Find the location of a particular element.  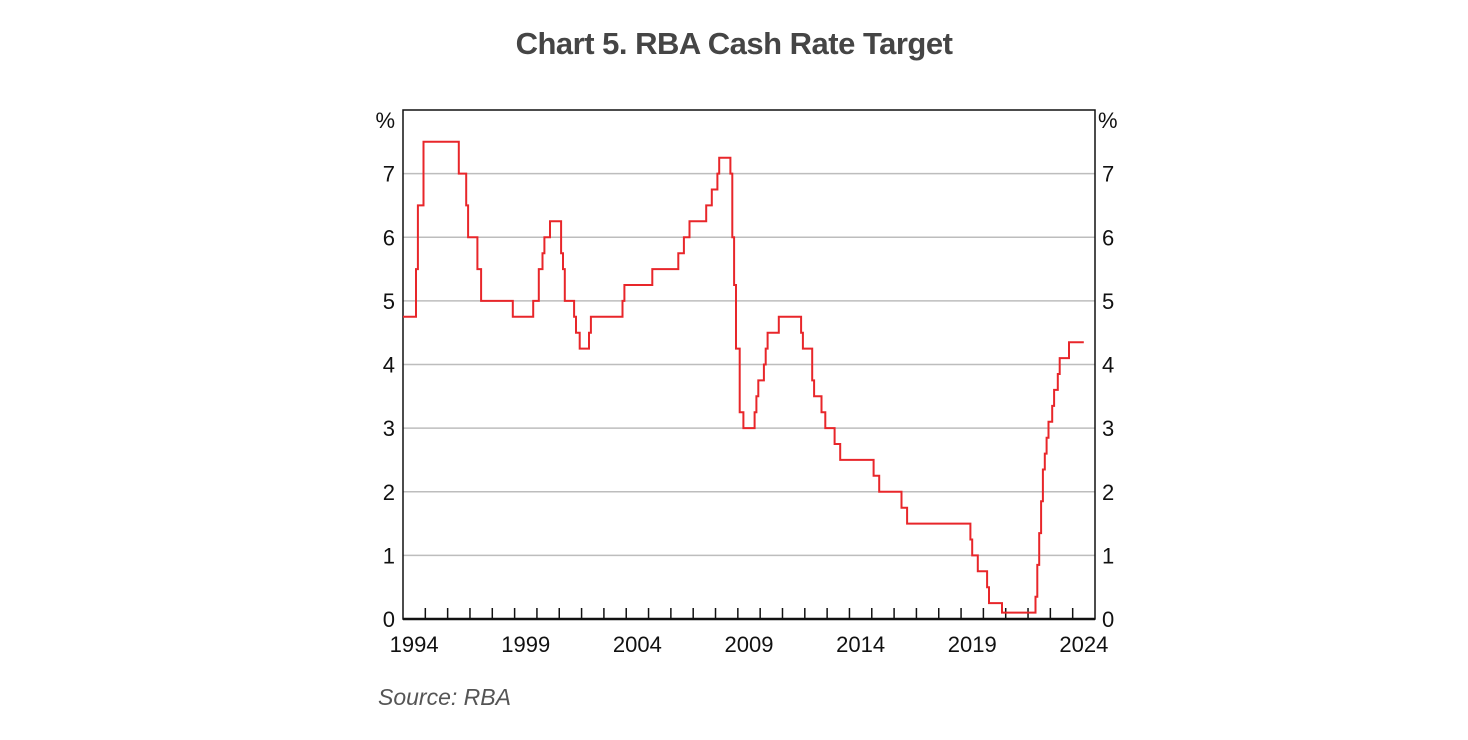

y-unit-label-left: % is located at coordinates (385, 120).